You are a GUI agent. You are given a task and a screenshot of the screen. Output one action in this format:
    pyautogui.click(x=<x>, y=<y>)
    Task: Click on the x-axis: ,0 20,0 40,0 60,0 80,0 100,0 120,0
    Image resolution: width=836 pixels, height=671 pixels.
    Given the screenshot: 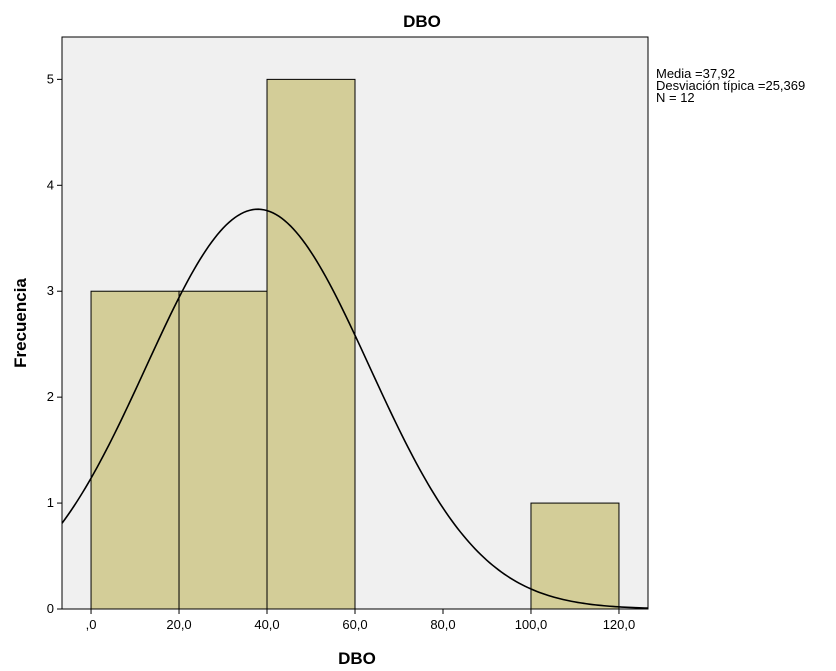 What is the action you would take?
    pyautogui.click(x=361, y=620)
    